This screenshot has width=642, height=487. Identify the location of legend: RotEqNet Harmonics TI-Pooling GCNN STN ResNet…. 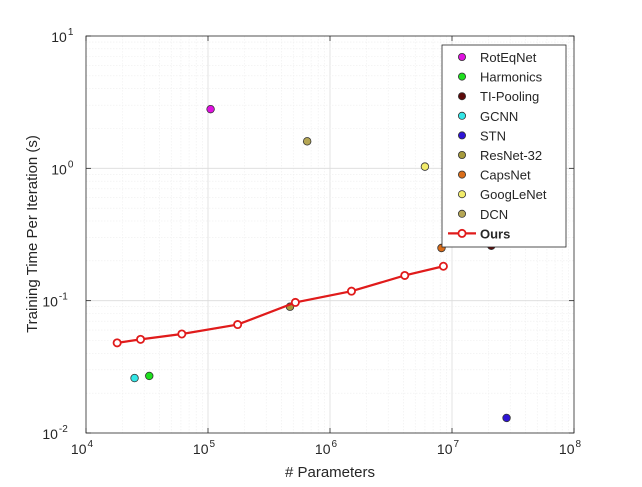
(504, 146).